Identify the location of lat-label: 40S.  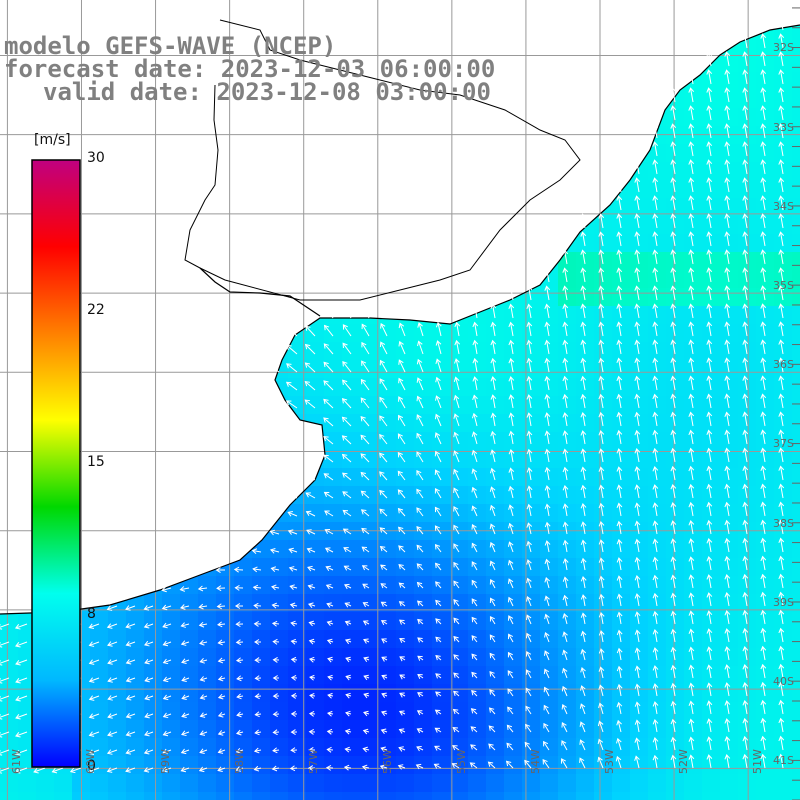
(783, 682).